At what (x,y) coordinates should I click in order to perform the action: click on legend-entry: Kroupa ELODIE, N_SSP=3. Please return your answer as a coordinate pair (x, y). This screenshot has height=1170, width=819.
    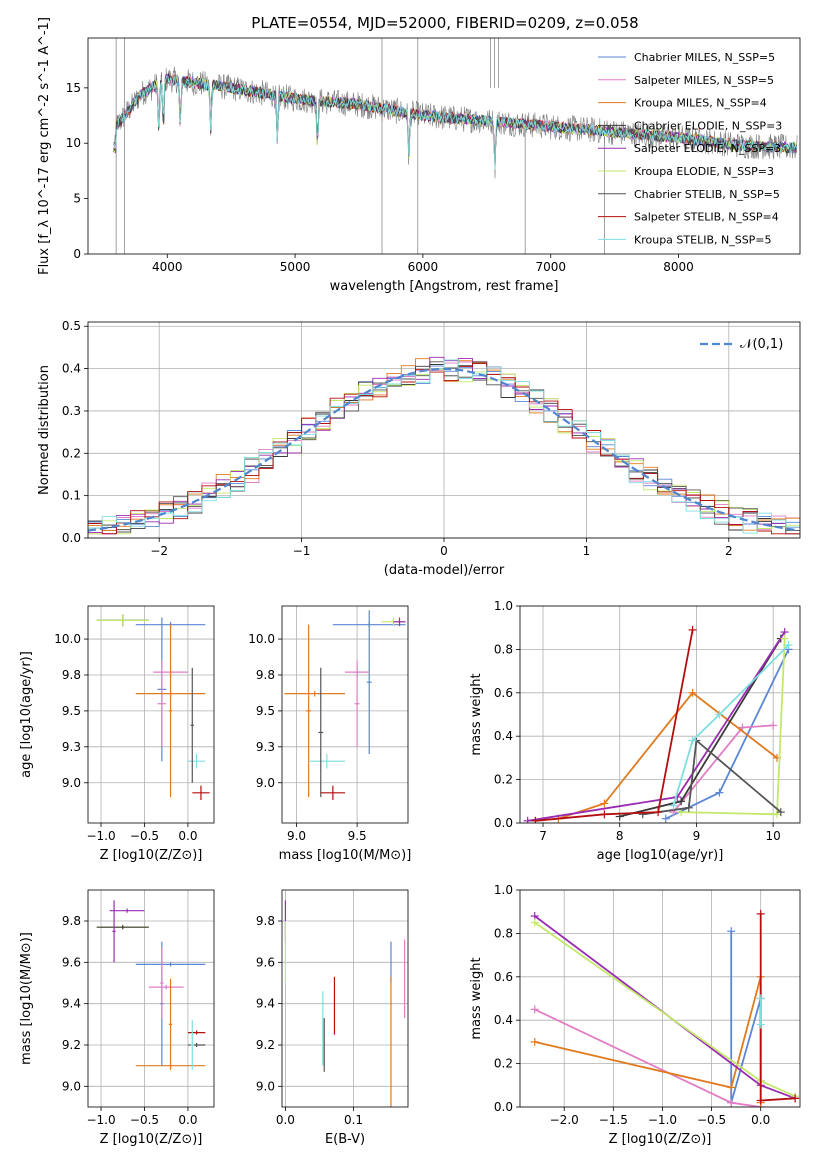
    Looking at the image, I should click on (704, 171).